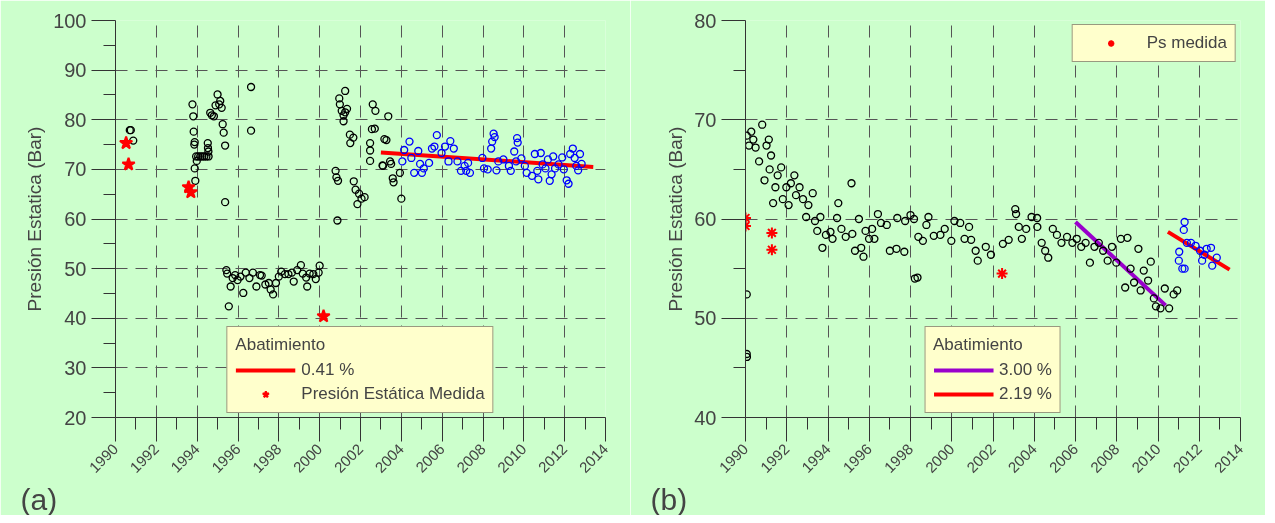 Image resolution: width=1275 pixels, height=523 pixels. Describe the element at coordinates (328, 370) in the screenshot. I see `legend-label: 0.41 %` at that location.